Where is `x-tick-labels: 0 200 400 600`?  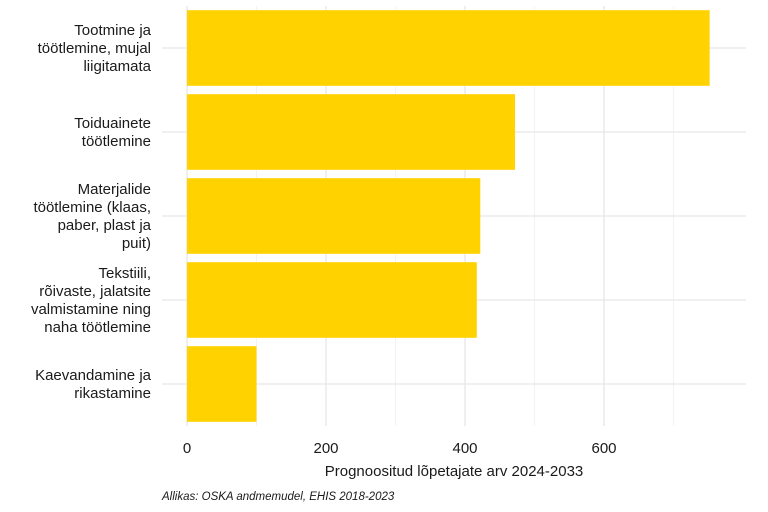 x-tick-labels: 0 200 400 600 is located at coordinates (400, 448).